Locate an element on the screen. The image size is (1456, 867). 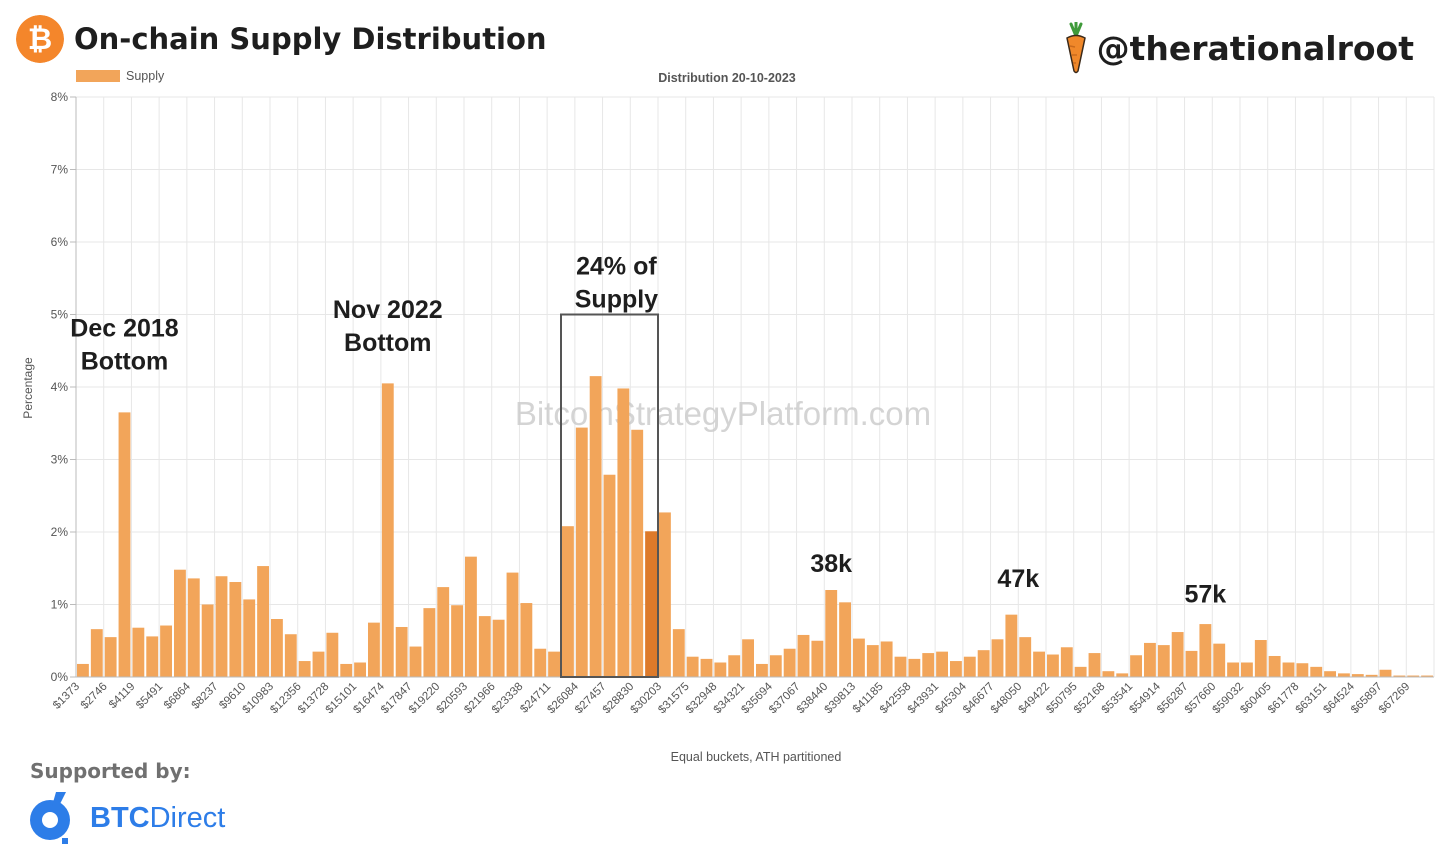
x-tick-label: $39813 is located at coordinates (841, 699).